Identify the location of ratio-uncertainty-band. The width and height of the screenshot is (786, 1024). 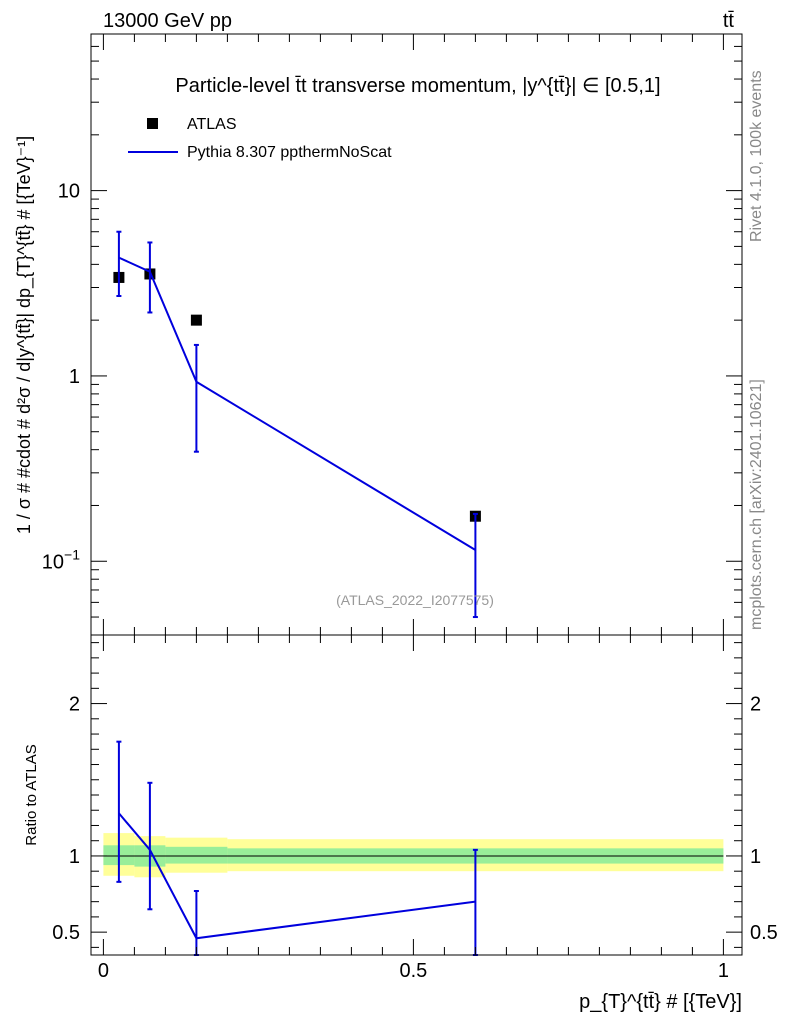
(196, 855).